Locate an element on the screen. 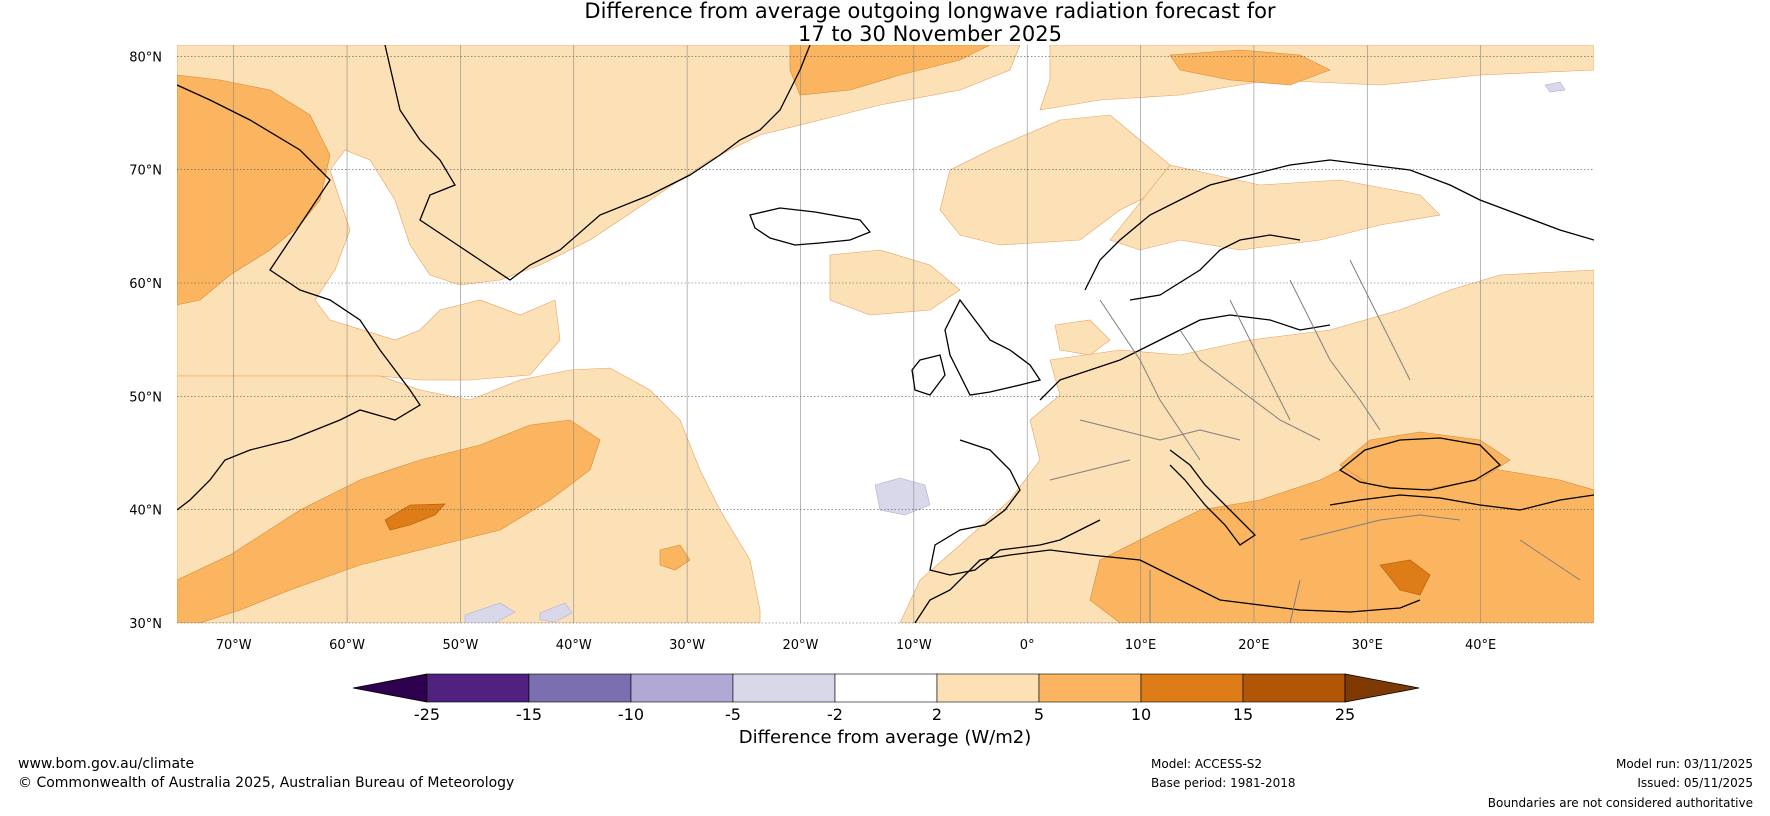  longitude-label: 0° is located at coordinates (1027, 645).